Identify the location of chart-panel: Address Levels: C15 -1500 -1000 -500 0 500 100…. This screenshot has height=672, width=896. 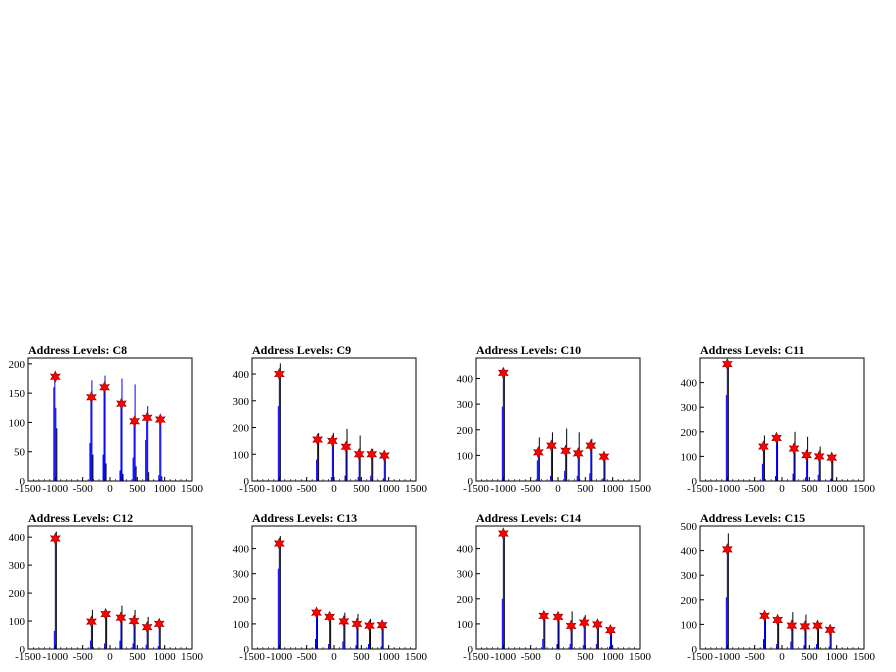
(778, 587).